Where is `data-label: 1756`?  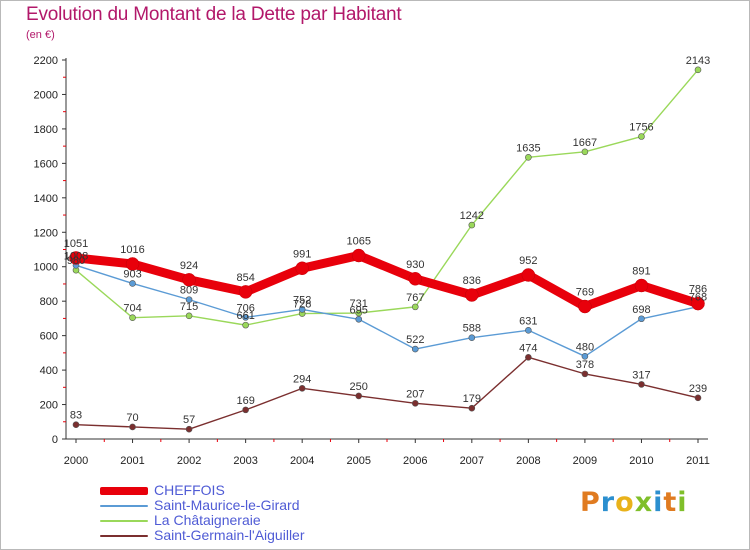 data-label: 1756 is located at coordinates (641, 127).